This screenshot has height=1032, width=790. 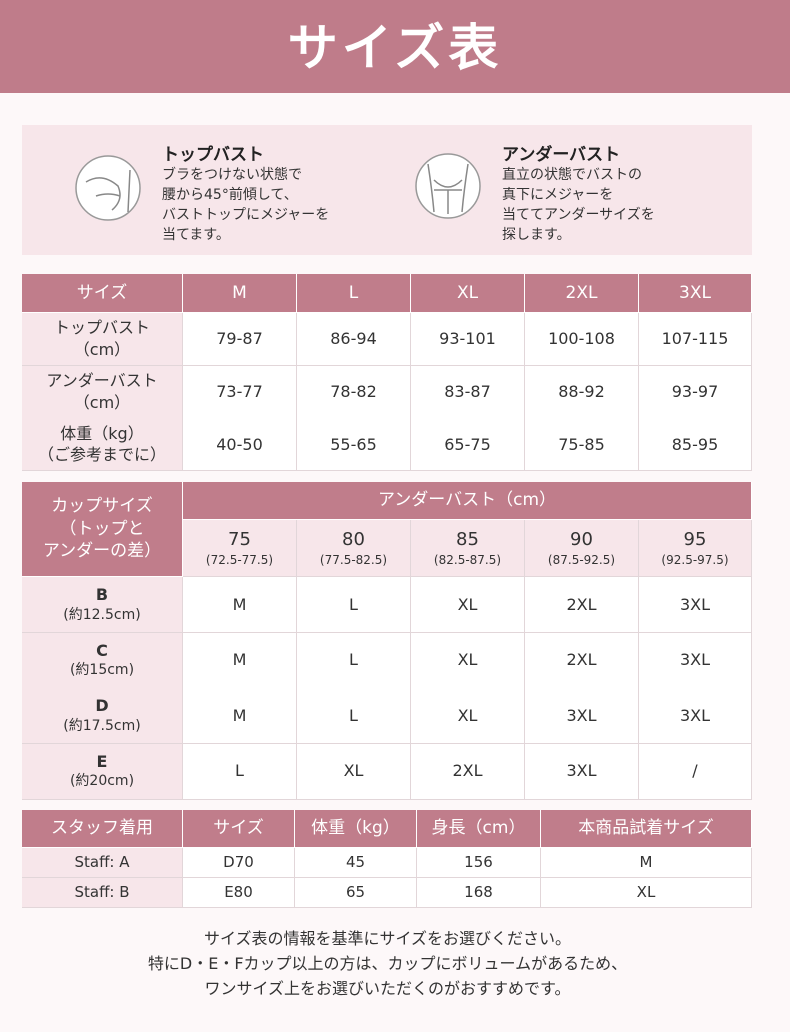 I want to click on row-label: E (約20cm), so click(x=102, y=771).